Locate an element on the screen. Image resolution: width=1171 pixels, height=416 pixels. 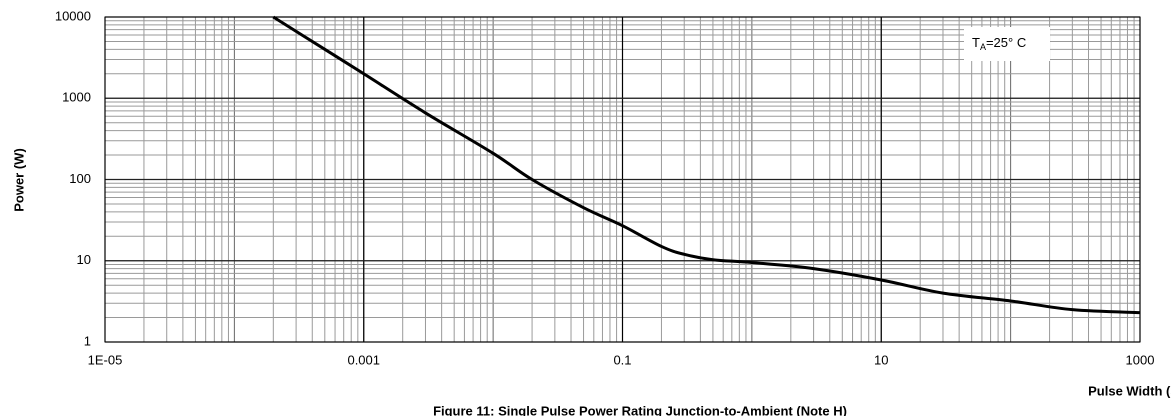
annotation-main: T is located at coordinates (976, 42).